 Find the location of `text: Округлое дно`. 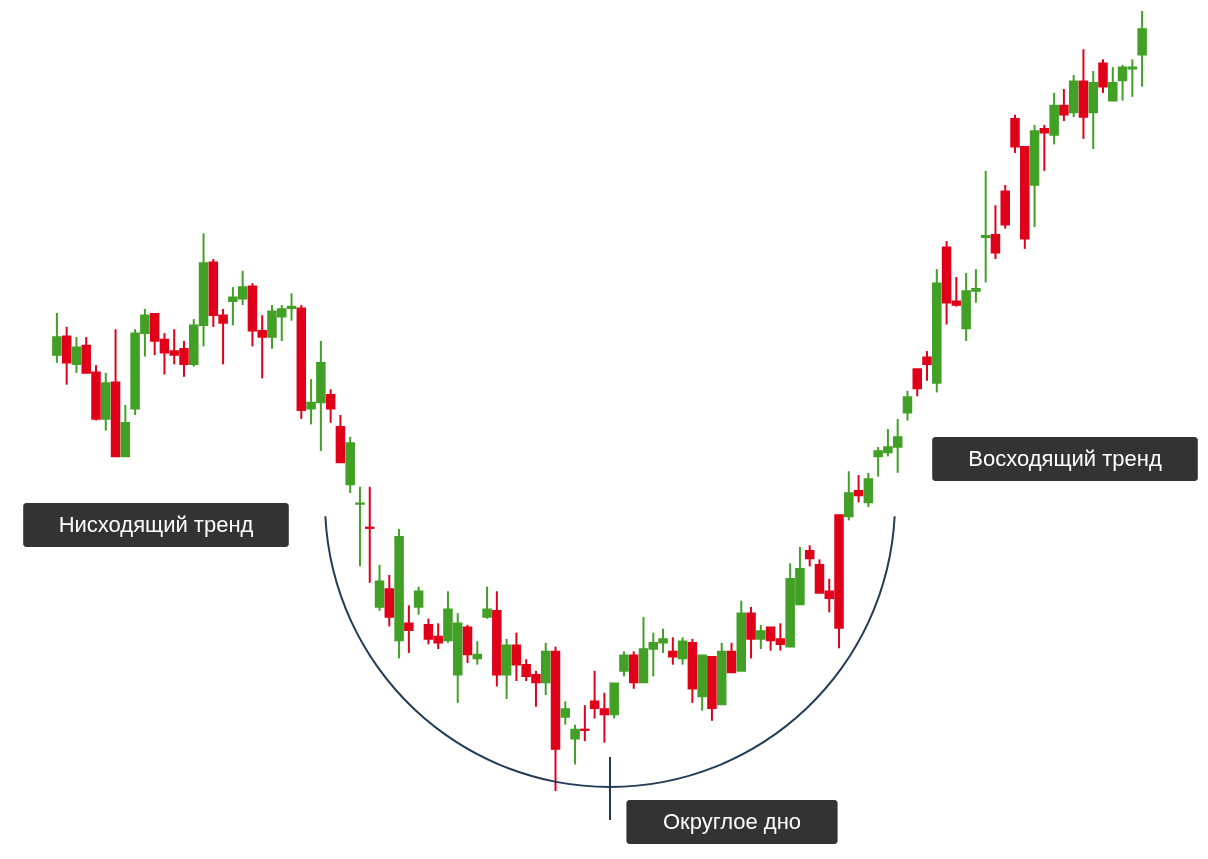

text: Округлое дно is located at coordinates (732, 821).